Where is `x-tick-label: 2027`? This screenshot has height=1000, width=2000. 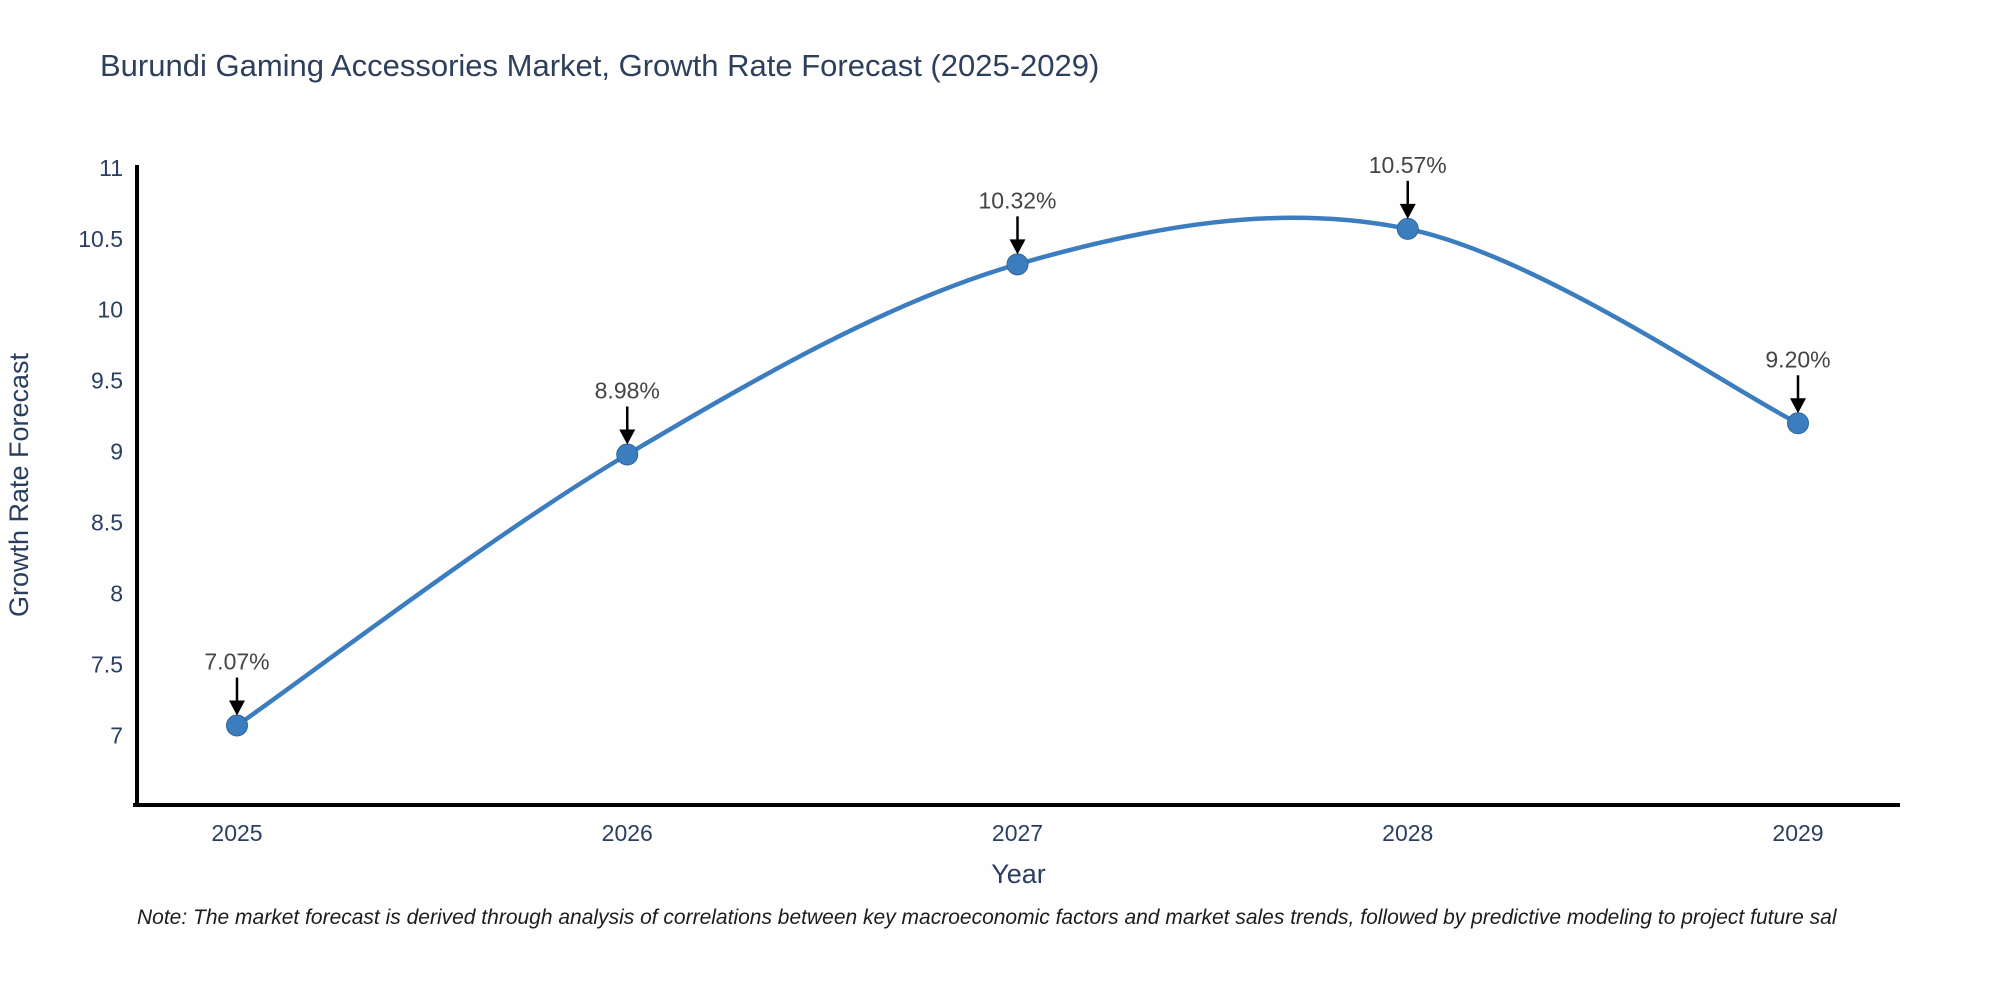 x-tick-label: 2027 is located at coordinates (1017, 833).